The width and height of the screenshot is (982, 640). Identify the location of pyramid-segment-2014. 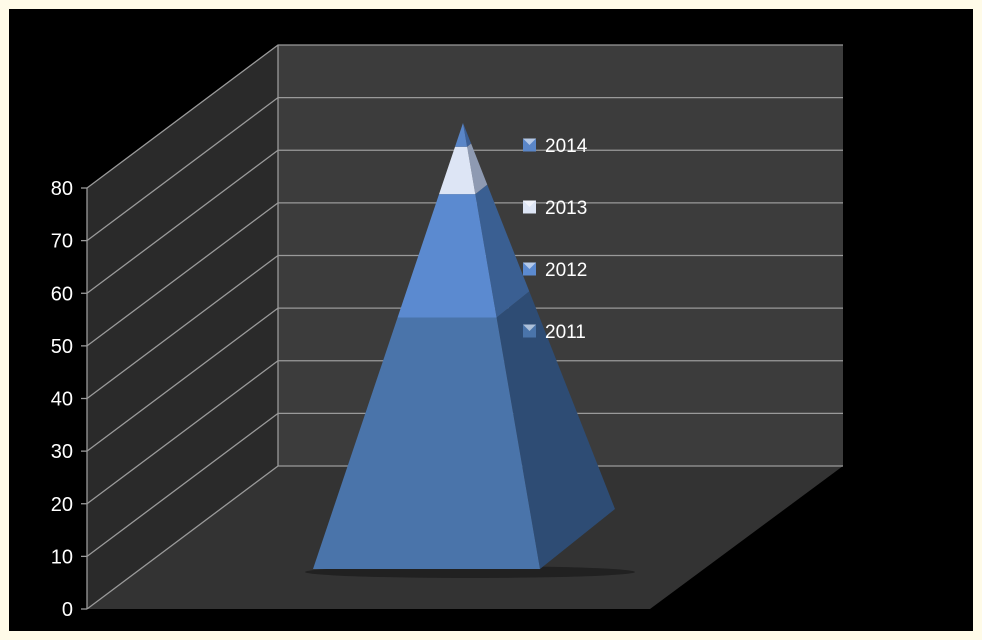
(463, 135).